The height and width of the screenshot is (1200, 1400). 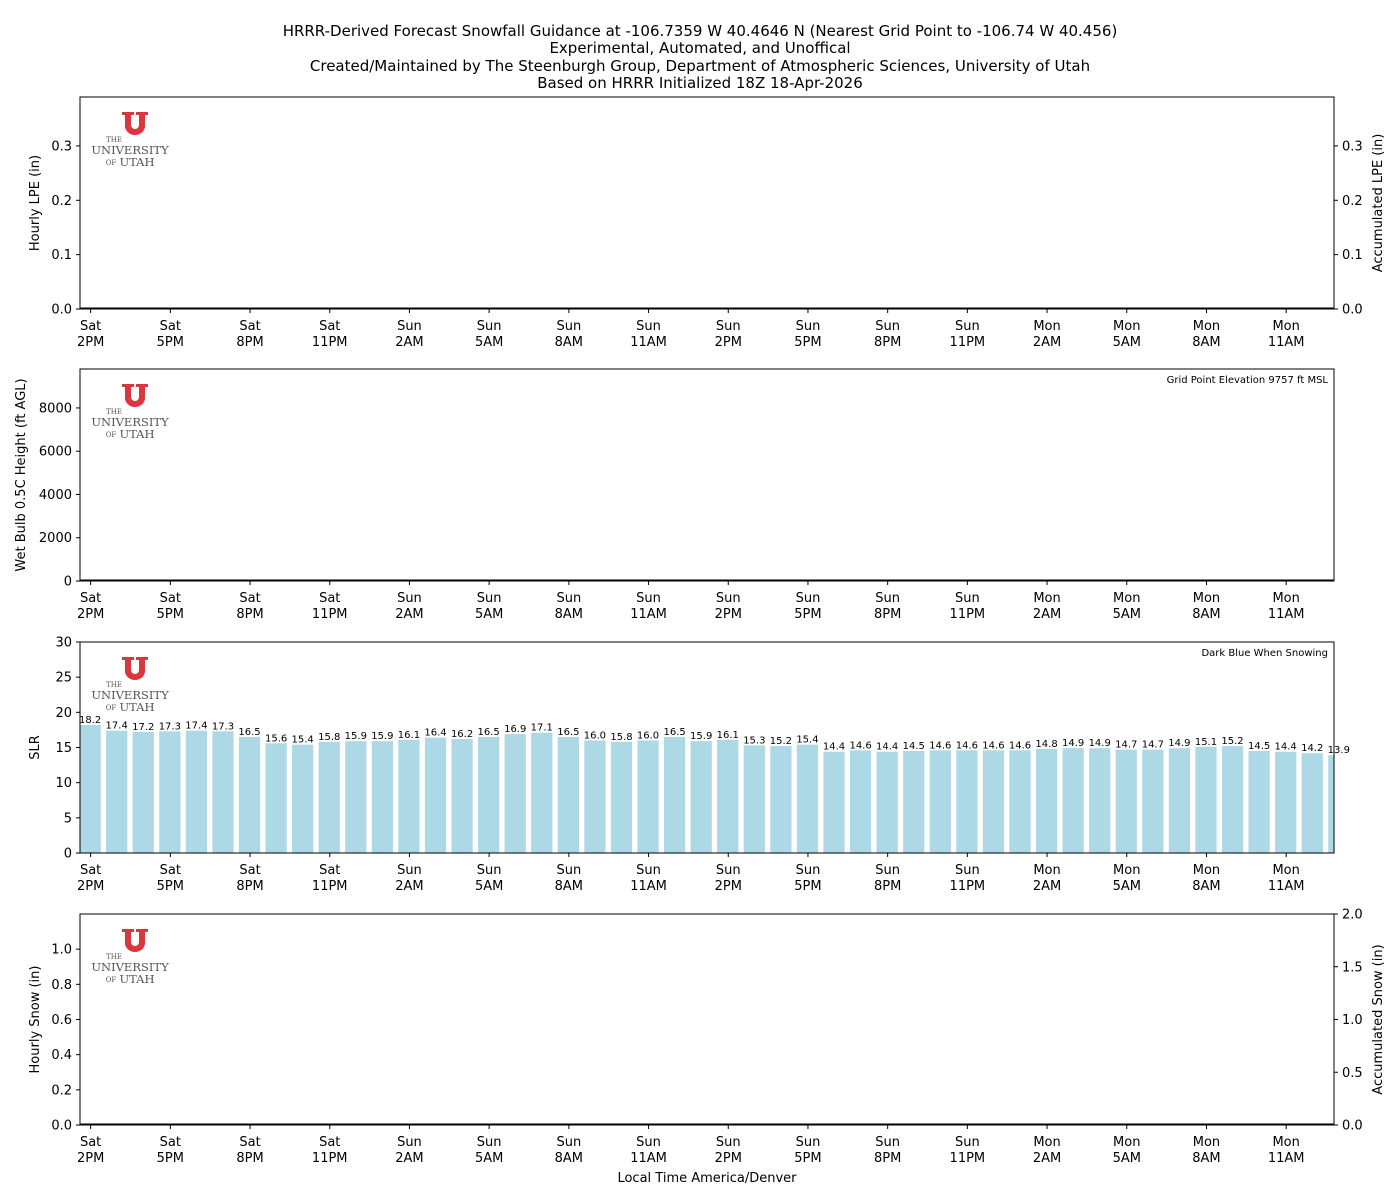 I want to click on x-tick-time: 5PM, so click(x=807, y=1158).